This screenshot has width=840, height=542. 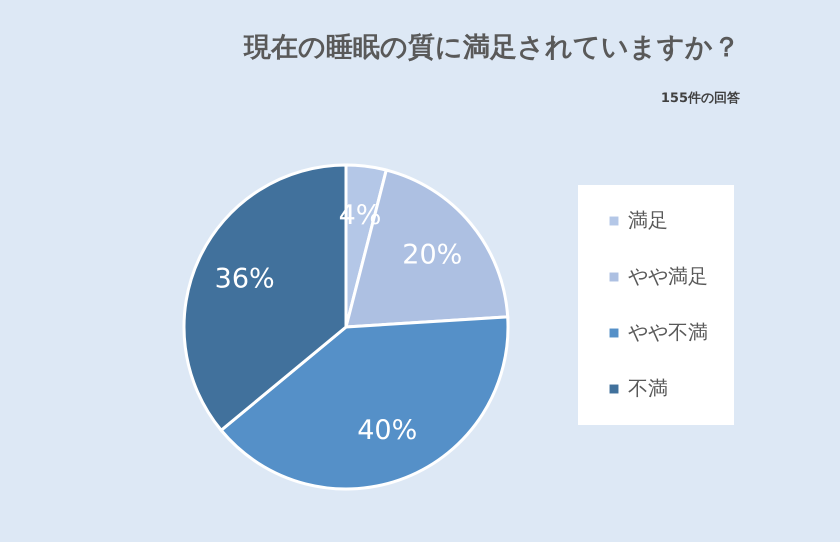 I want to click on data-label: 20%, so click(x=432, y=255).